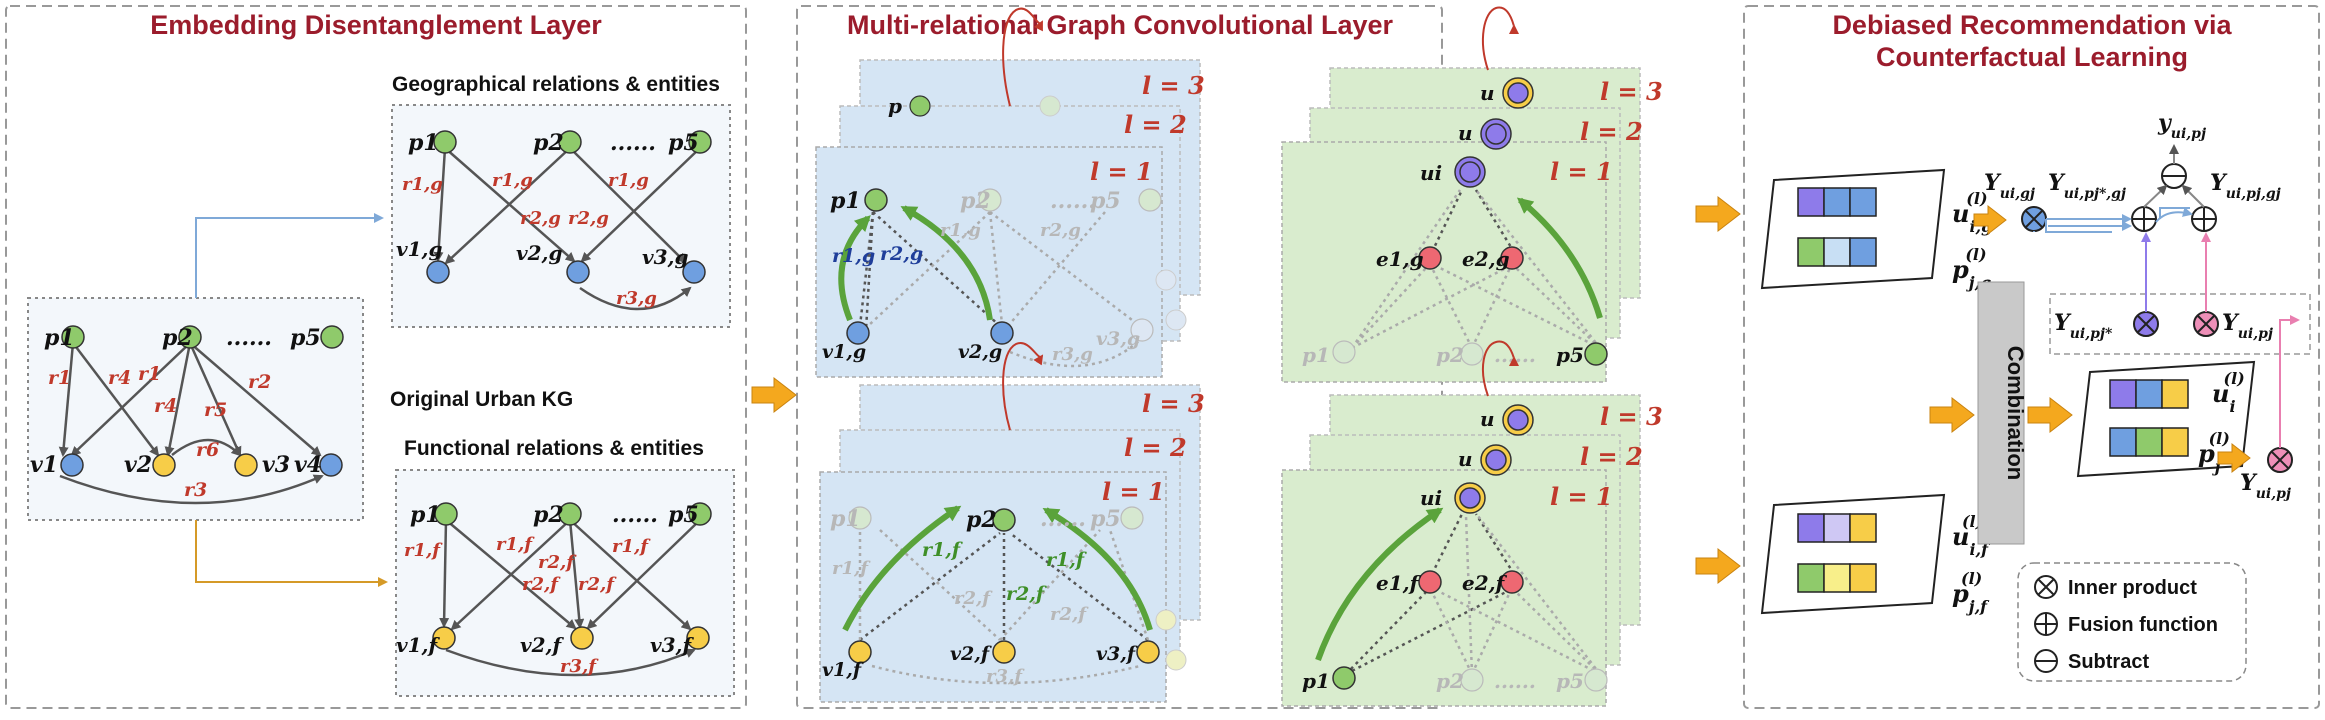 The height and width of the screenshot is (720, 2325). Describe the element at coordinates (1972, 212) in the screenshot. I see `svg-text: ui,g(l)` at that location.